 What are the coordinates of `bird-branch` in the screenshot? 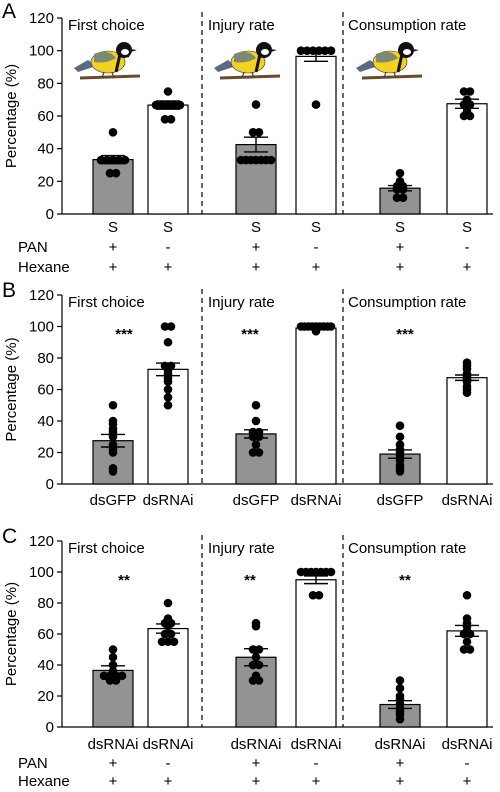 It's located at (250, 77).